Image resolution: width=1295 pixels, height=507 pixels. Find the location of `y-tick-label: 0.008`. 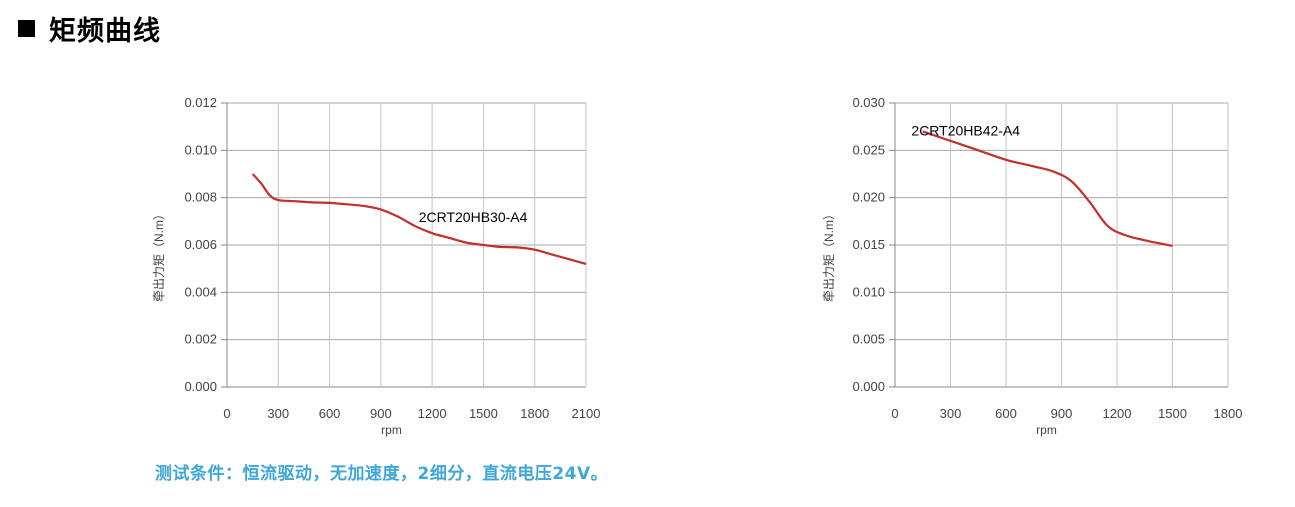

y-tick-label: 0.008 is located at coordinates (200, 197).